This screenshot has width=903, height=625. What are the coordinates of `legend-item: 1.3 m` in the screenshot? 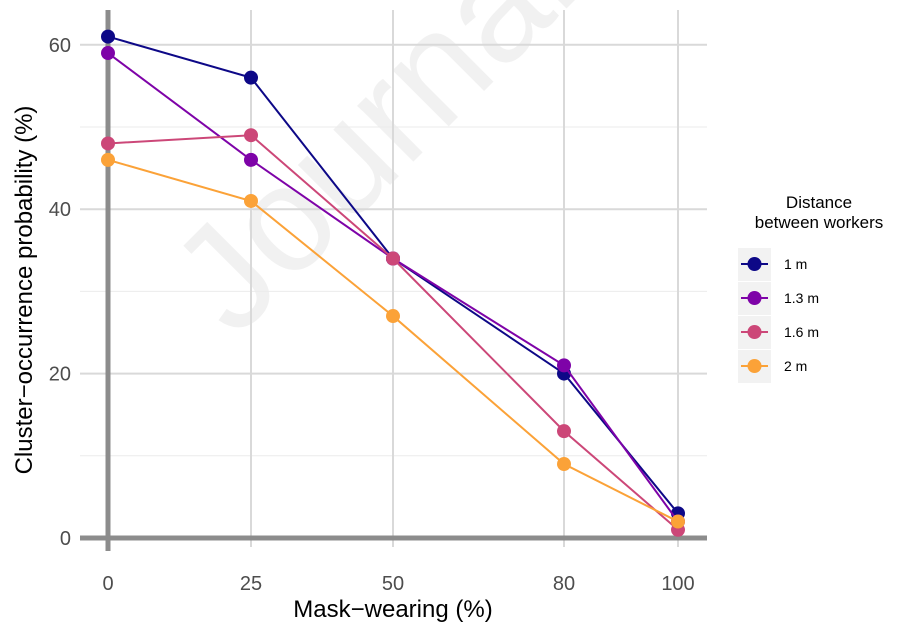 It's located at (778, 298).